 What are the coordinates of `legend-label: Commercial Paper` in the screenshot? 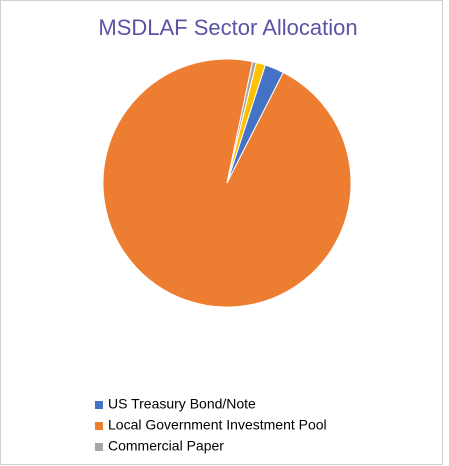 It's located at (166, 446).